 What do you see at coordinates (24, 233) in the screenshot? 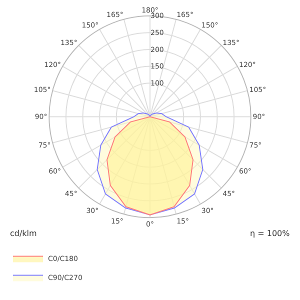
I see `text: cd/klm` at bounding box center [24, 233].